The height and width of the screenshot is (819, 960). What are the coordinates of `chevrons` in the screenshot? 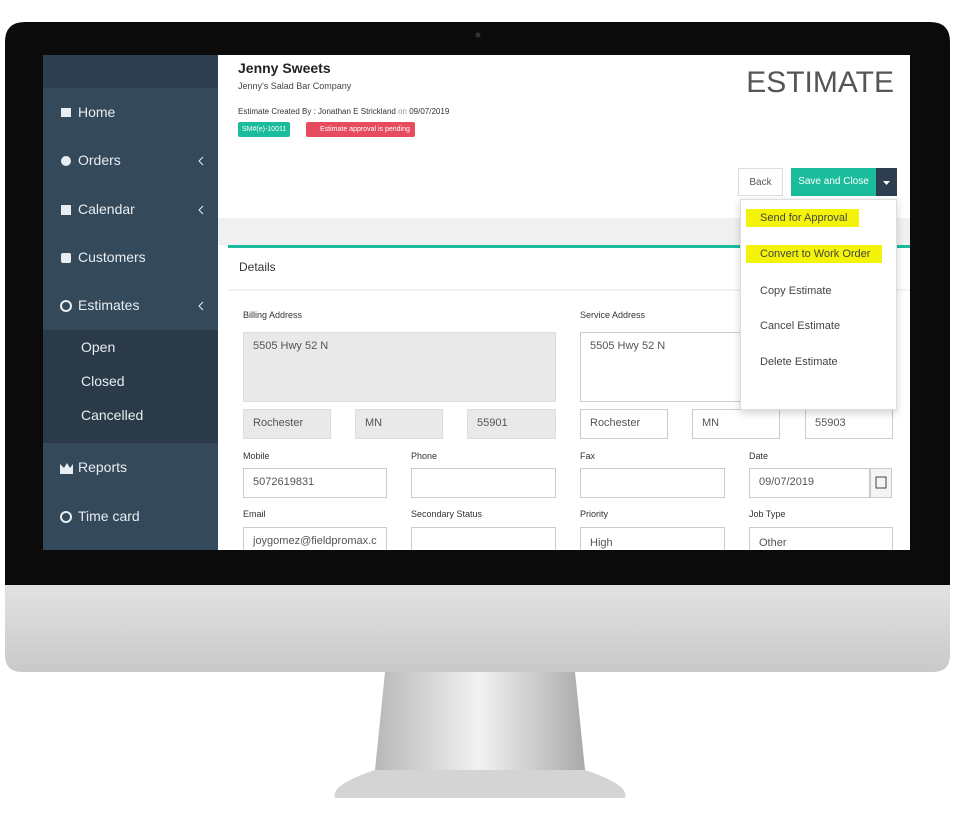 It's located at (201, 233).